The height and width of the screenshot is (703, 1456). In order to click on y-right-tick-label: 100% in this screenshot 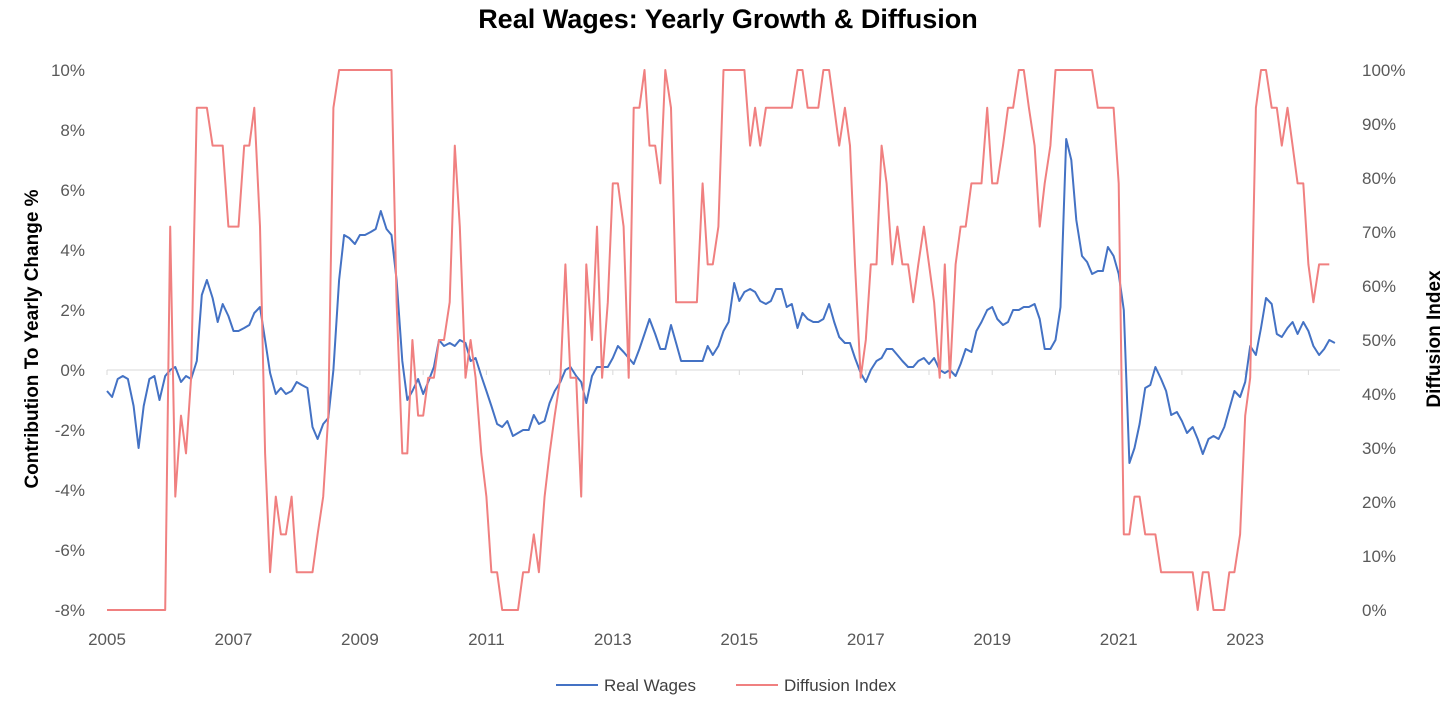, I will do `click(1383, 70)`.